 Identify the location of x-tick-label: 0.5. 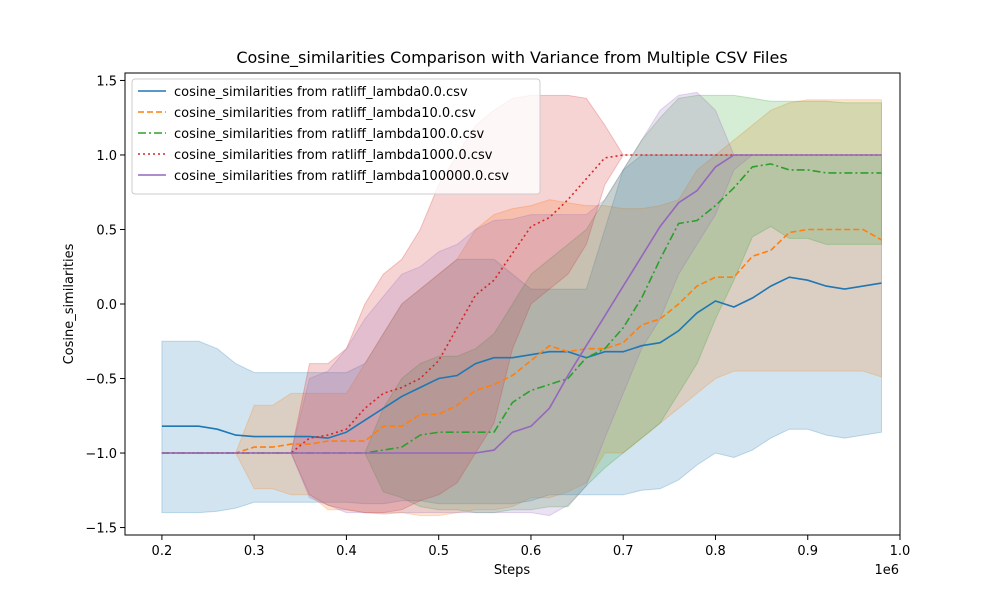
(438, 551).